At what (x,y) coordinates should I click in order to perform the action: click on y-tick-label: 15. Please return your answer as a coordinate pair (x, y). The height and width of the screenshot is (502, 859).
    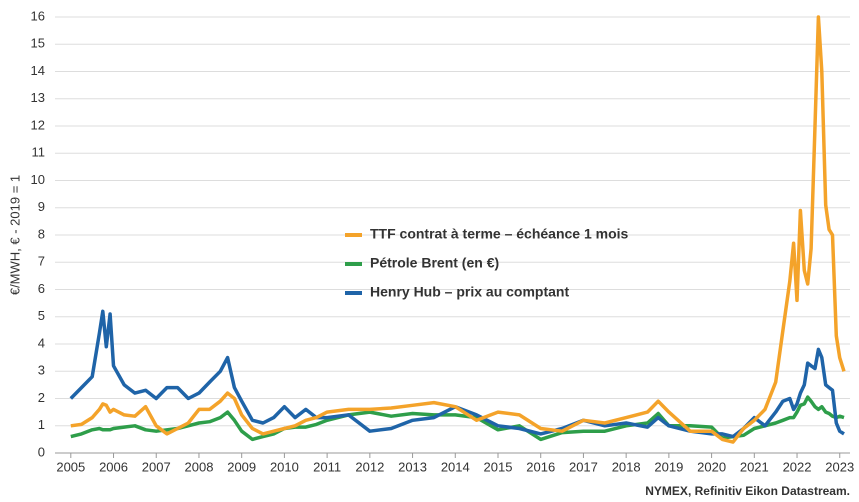
    Looking at the image, I should click on (38, 43).